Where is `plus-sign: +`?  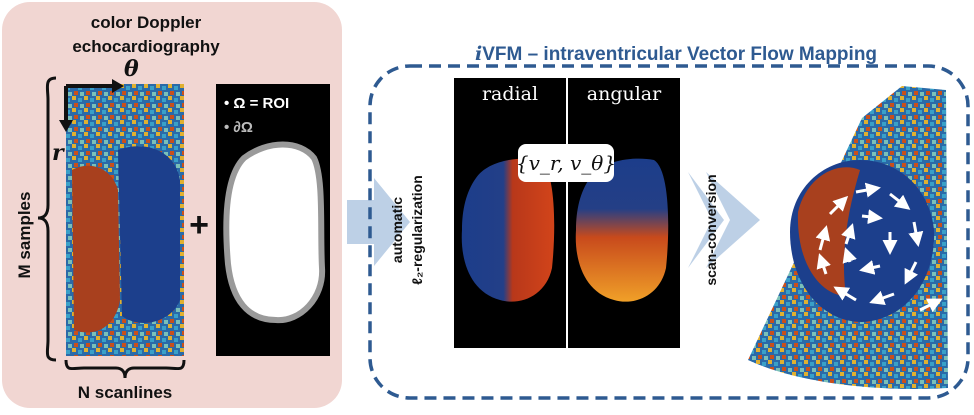
plus-sign: + is located at coordinates (199, 225).